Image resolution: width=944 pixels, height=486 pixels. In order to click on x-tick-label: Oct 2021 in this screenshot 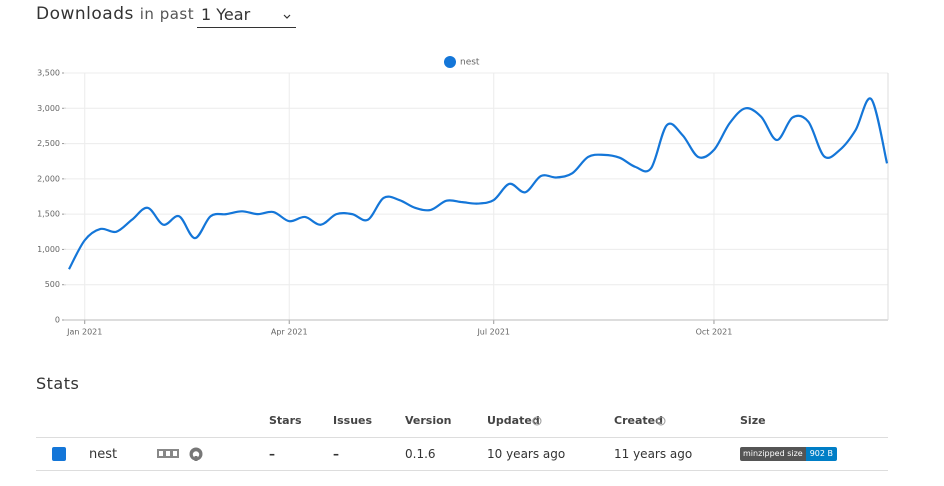, I will do `click(714, 332)`.